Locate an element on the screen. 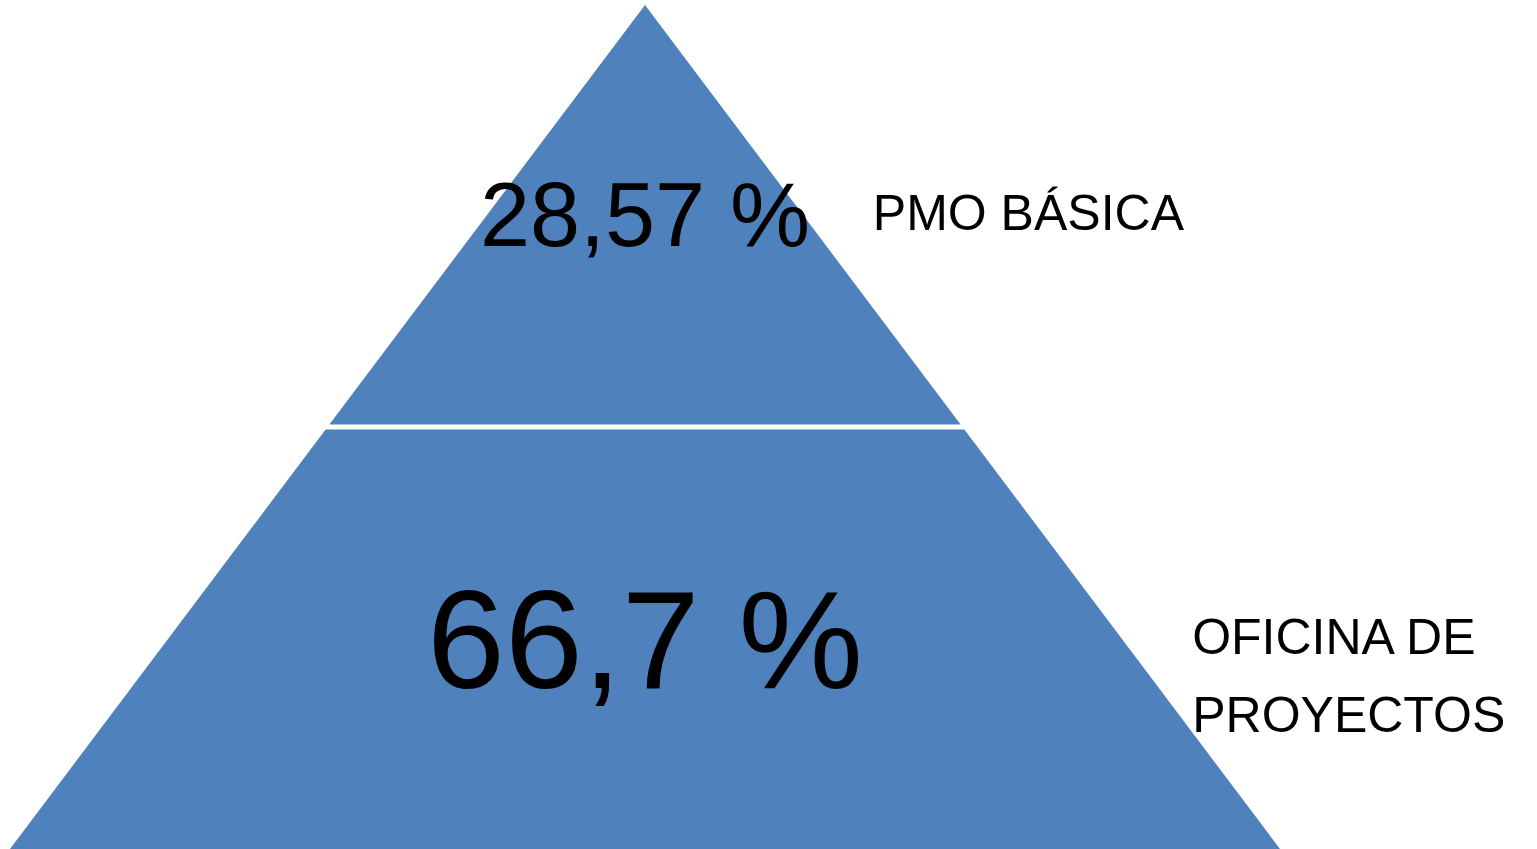 Image resolution: width=1537 pixels, height=849 pixels. data-label: 66,7 % is located at coordinates (645, 640).